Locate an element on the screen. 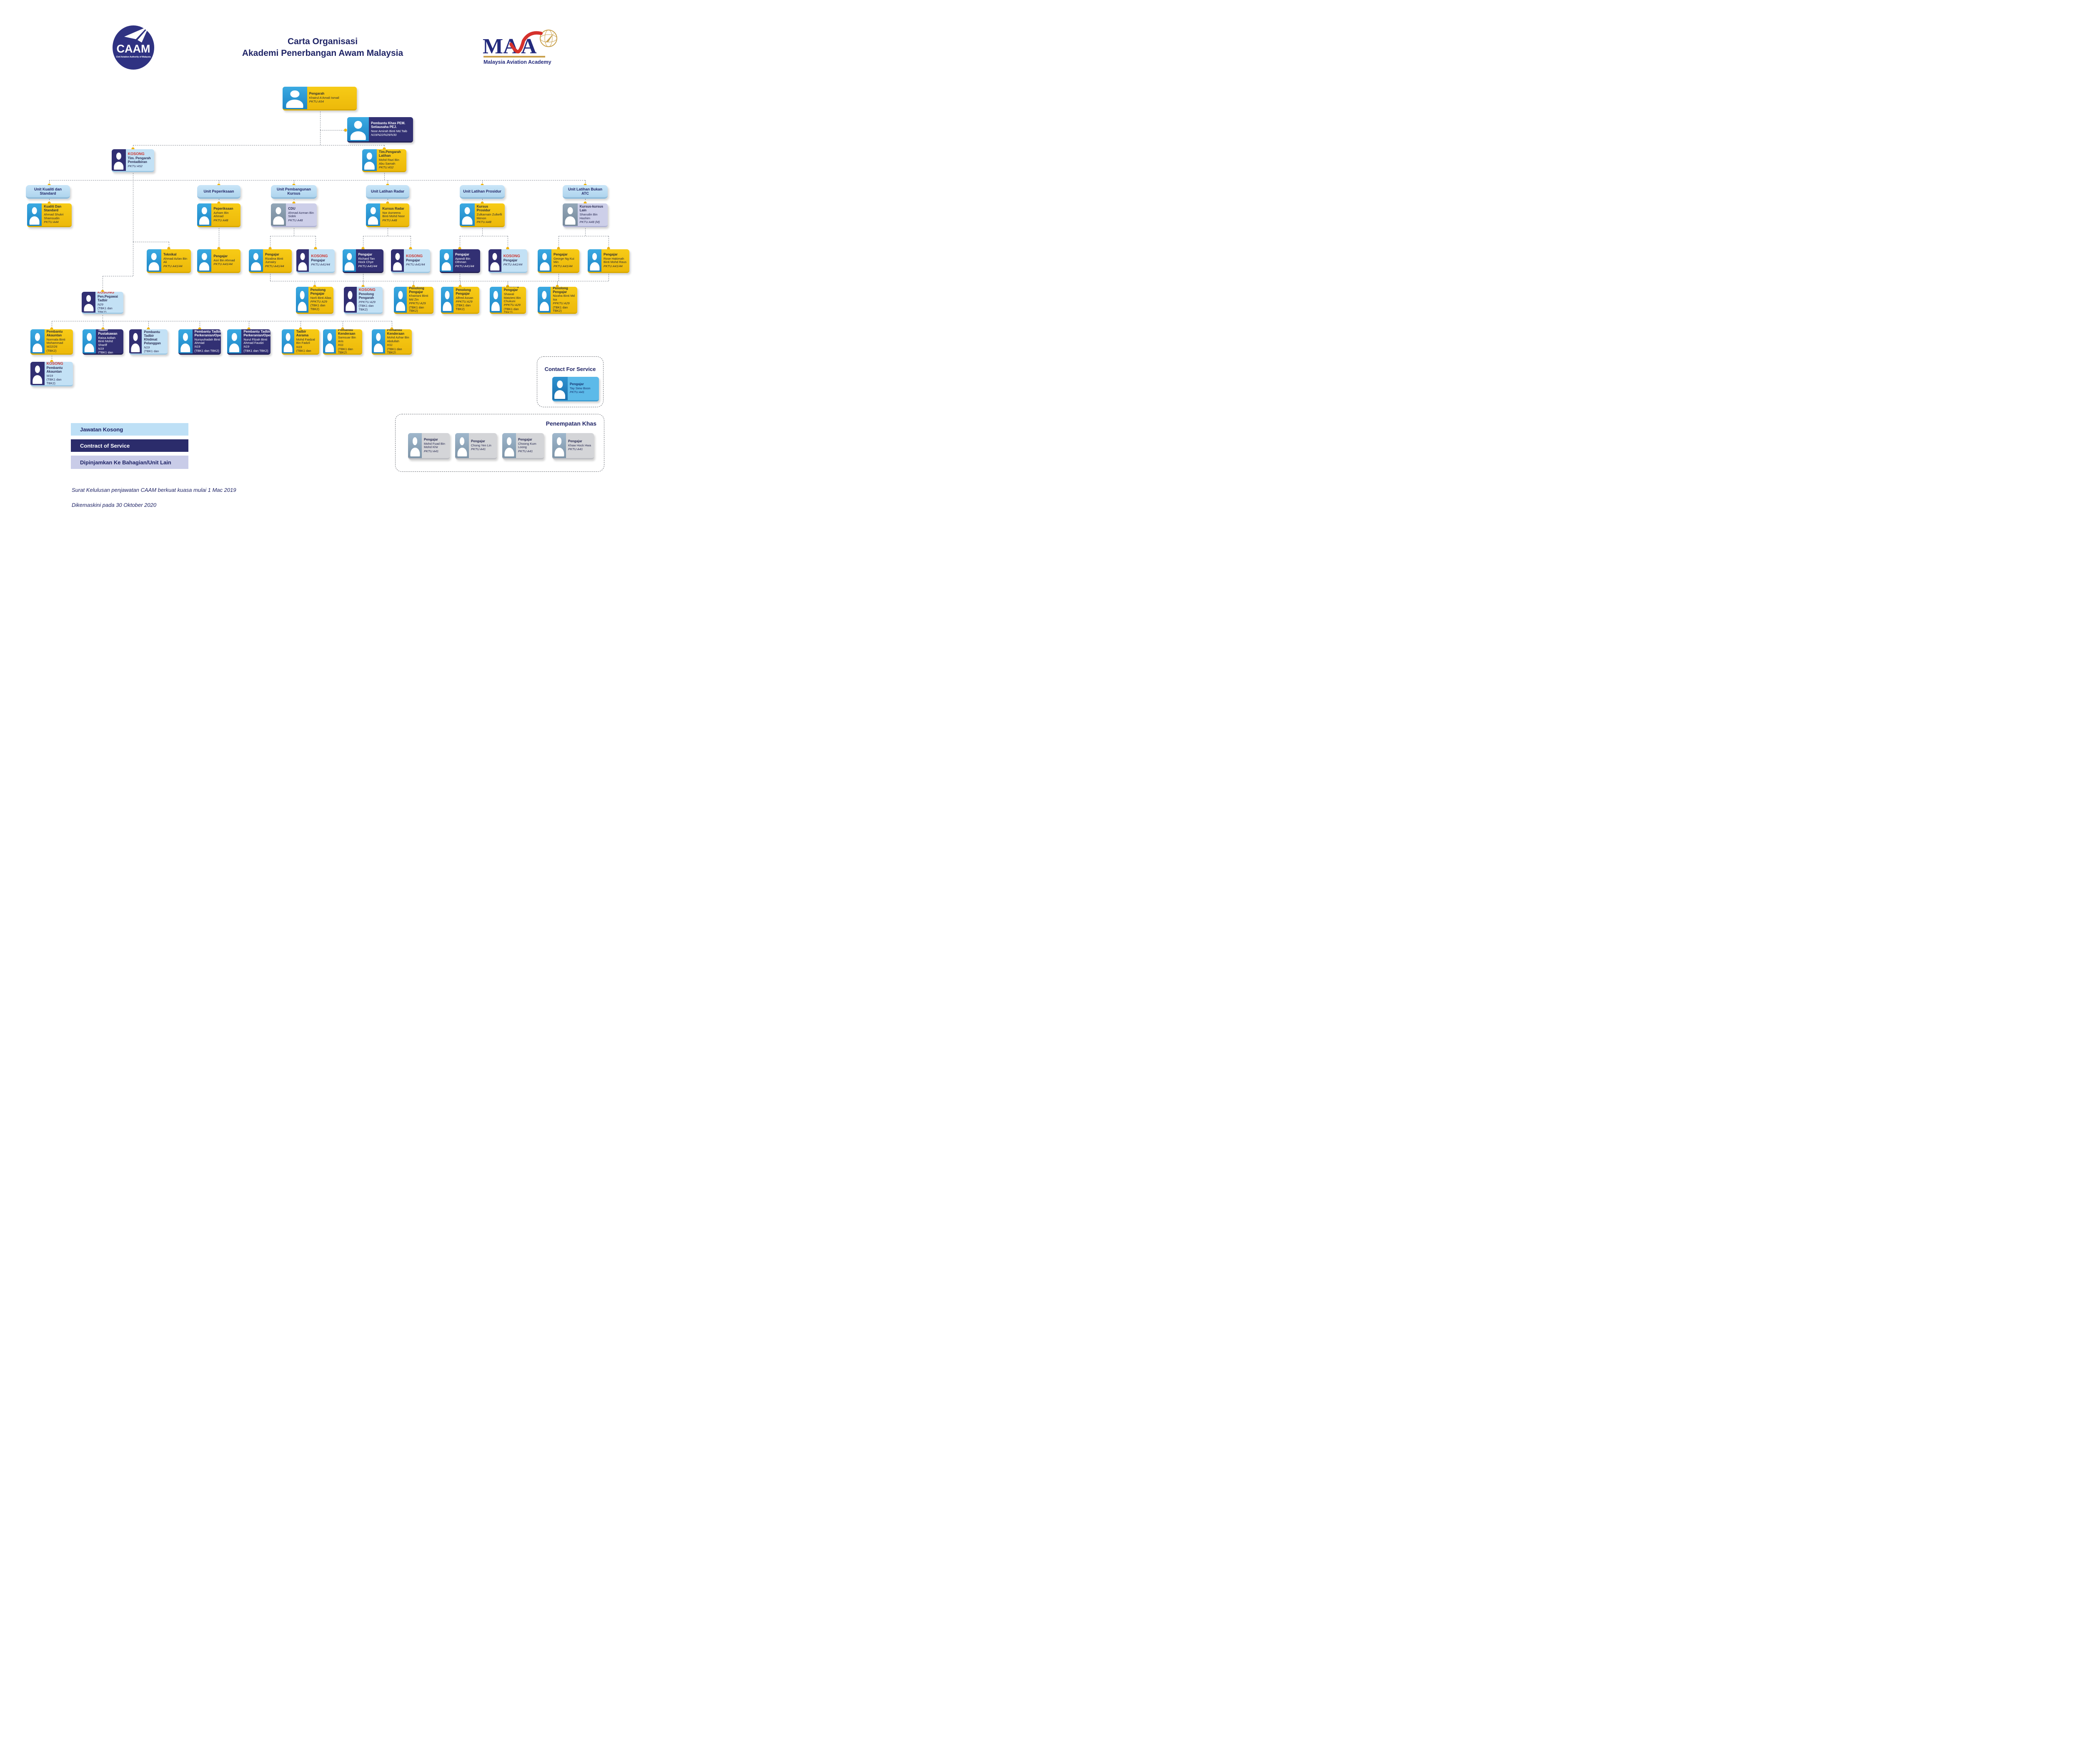  card-name: Alfred Assan is located at coordinates (464, 298).